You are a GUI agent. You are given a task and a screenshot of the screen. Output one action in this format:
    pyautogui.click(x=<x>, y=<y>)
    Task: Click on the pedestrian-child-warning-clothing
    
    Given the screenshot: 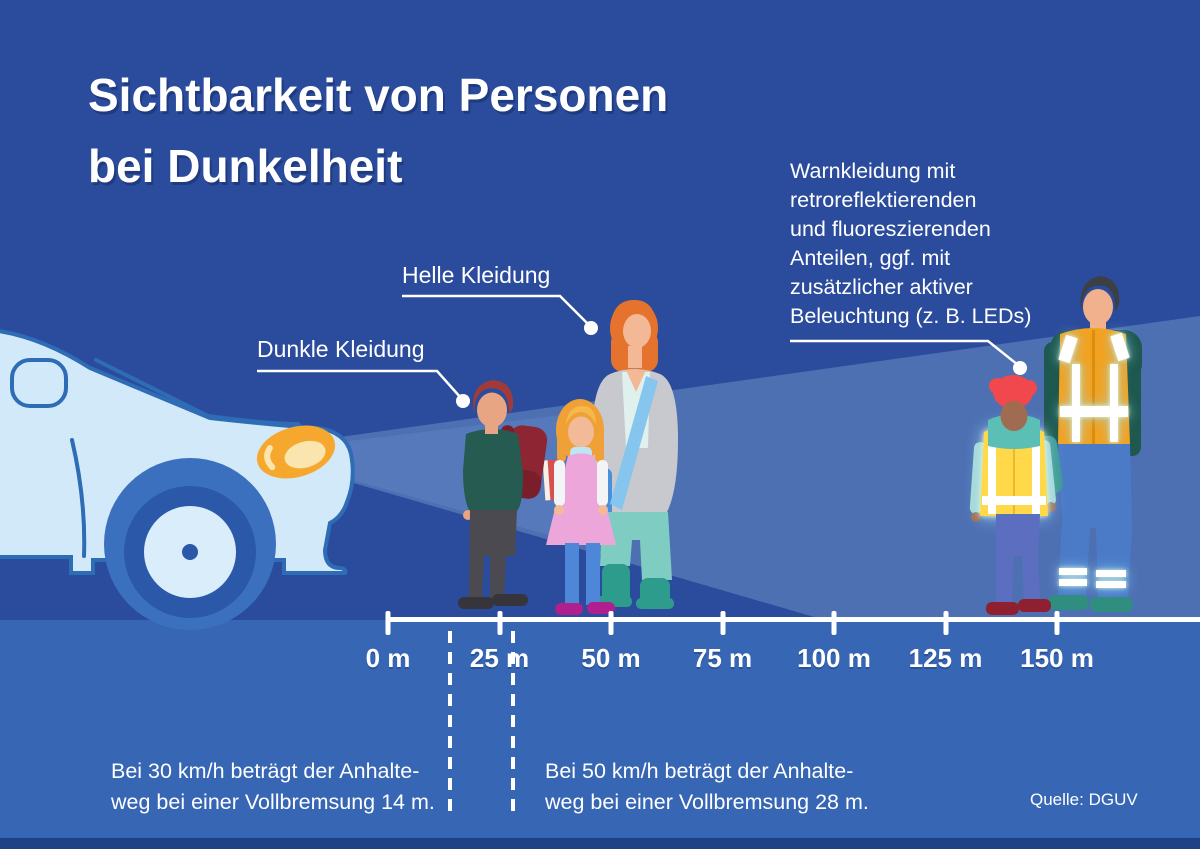 What is the action you would take?
    pyautogui.click(x=1016, y=495)
    